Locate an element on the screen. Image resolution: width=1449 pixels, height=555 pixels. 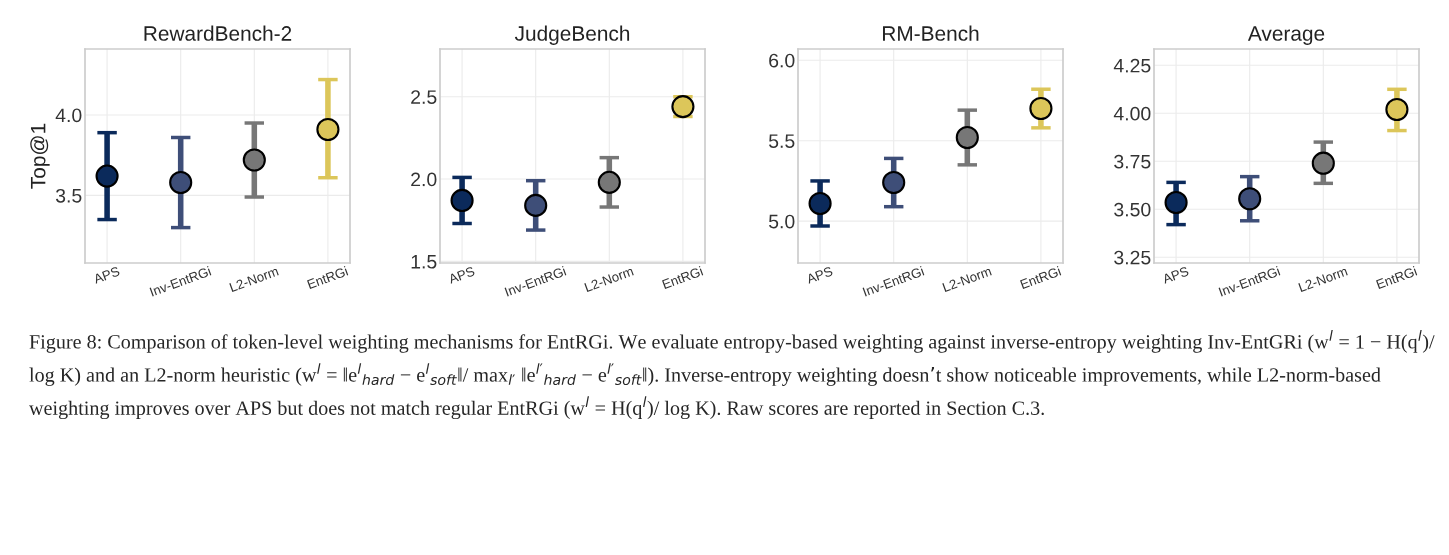
y-tick-label: 4.00 is located at coordinates (1132, 113).